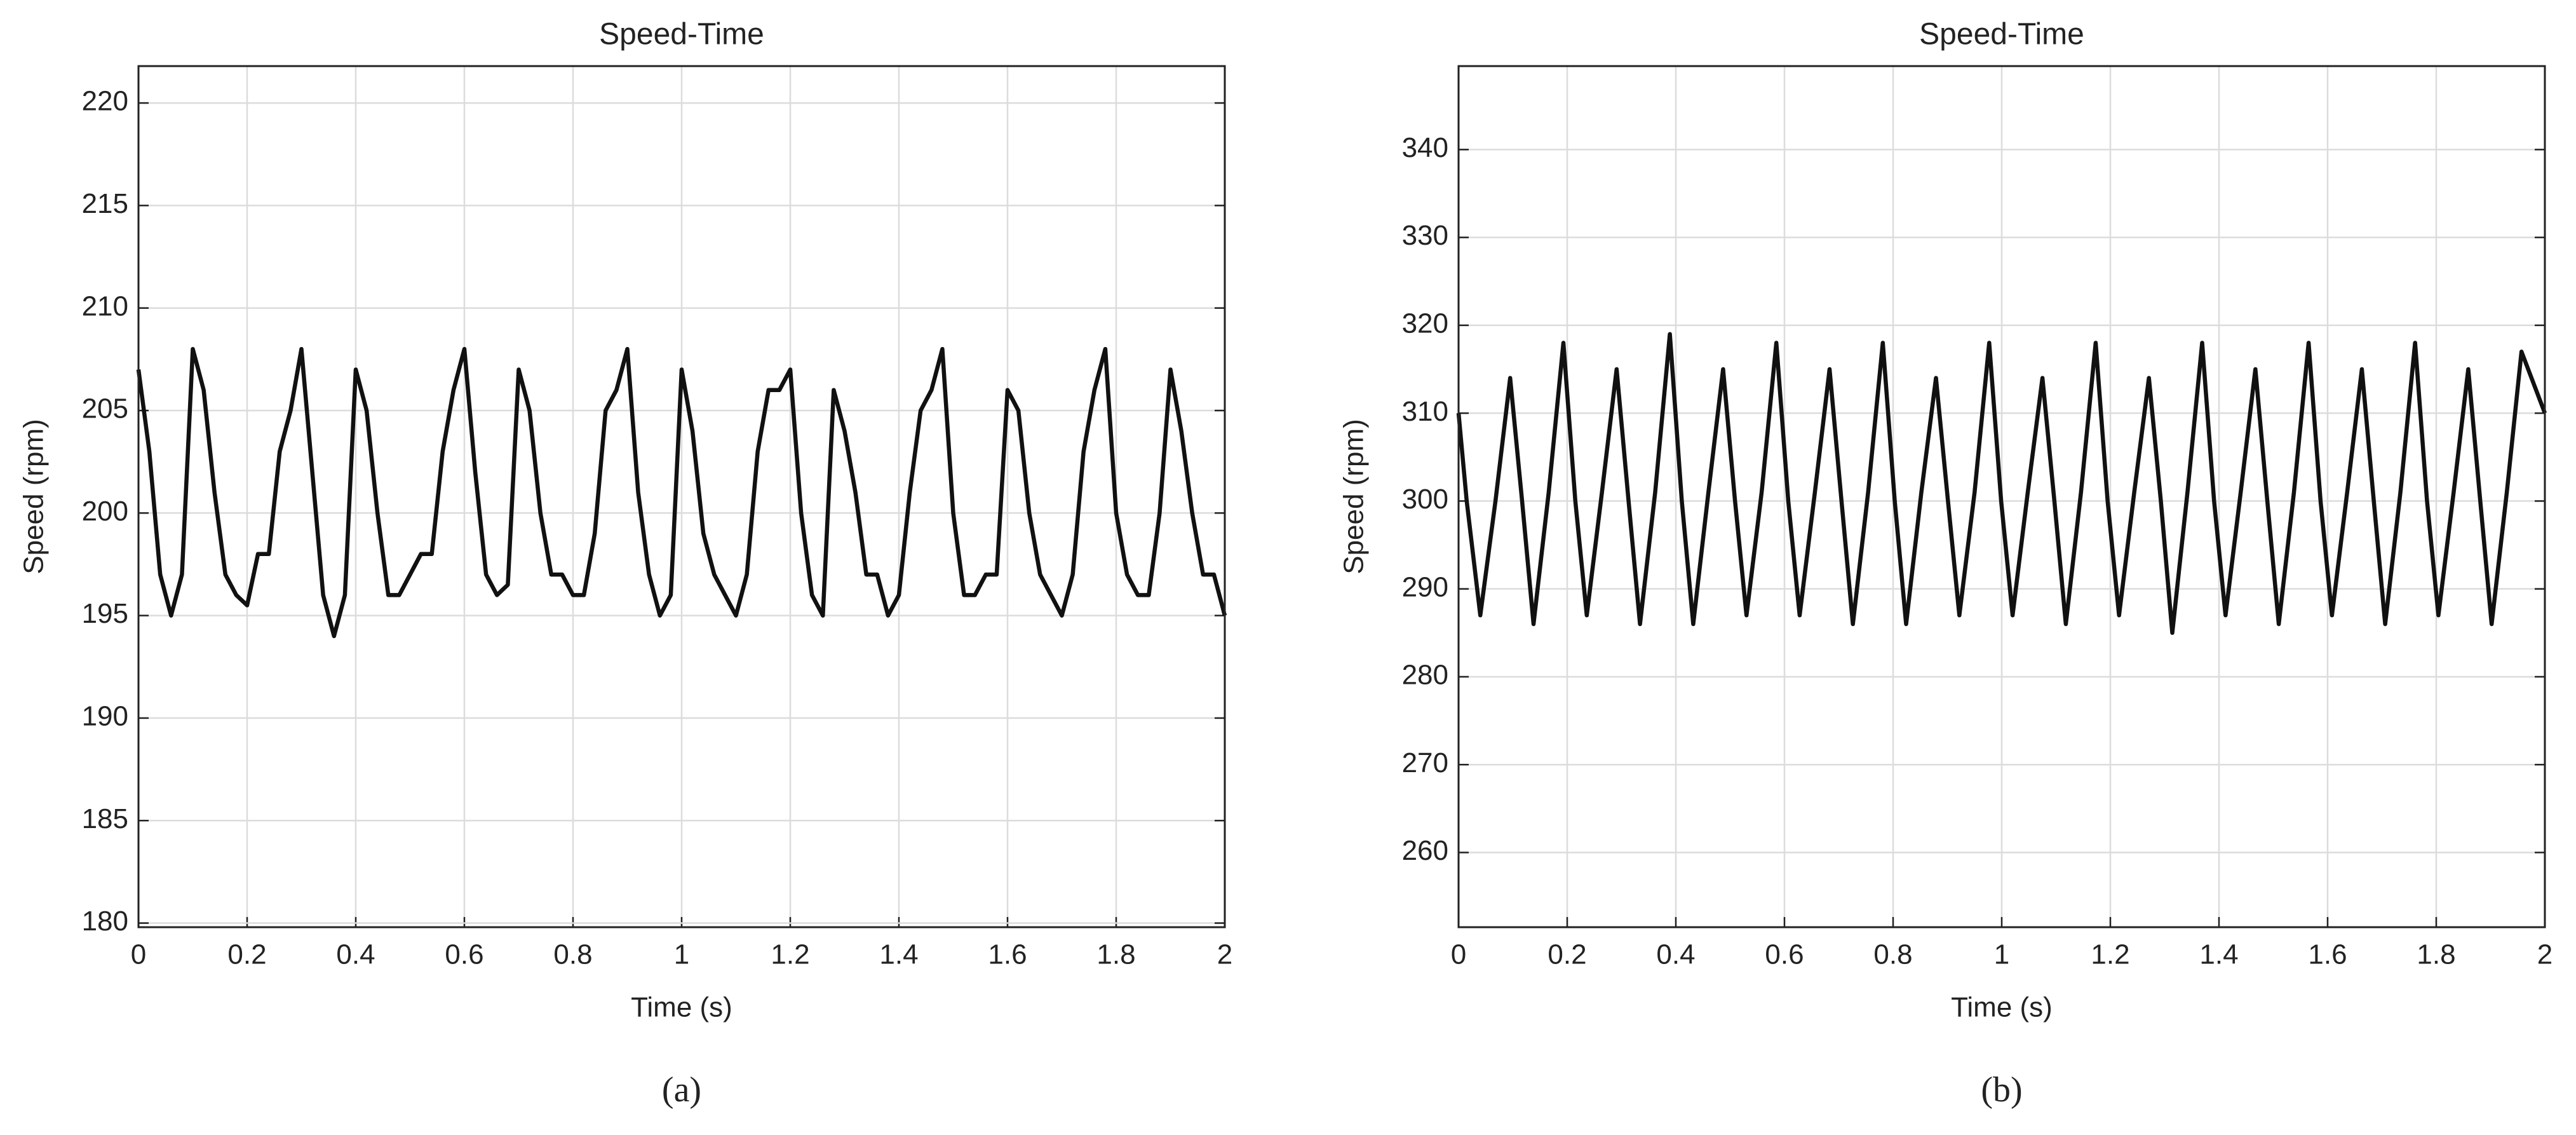 Image resolution: width=2576 pixels, height=1135 pixels. What do you see at coordinates (105, 409) in the screenshot?
I see `y-tick-label: 205` at bounding box center [105, 409].